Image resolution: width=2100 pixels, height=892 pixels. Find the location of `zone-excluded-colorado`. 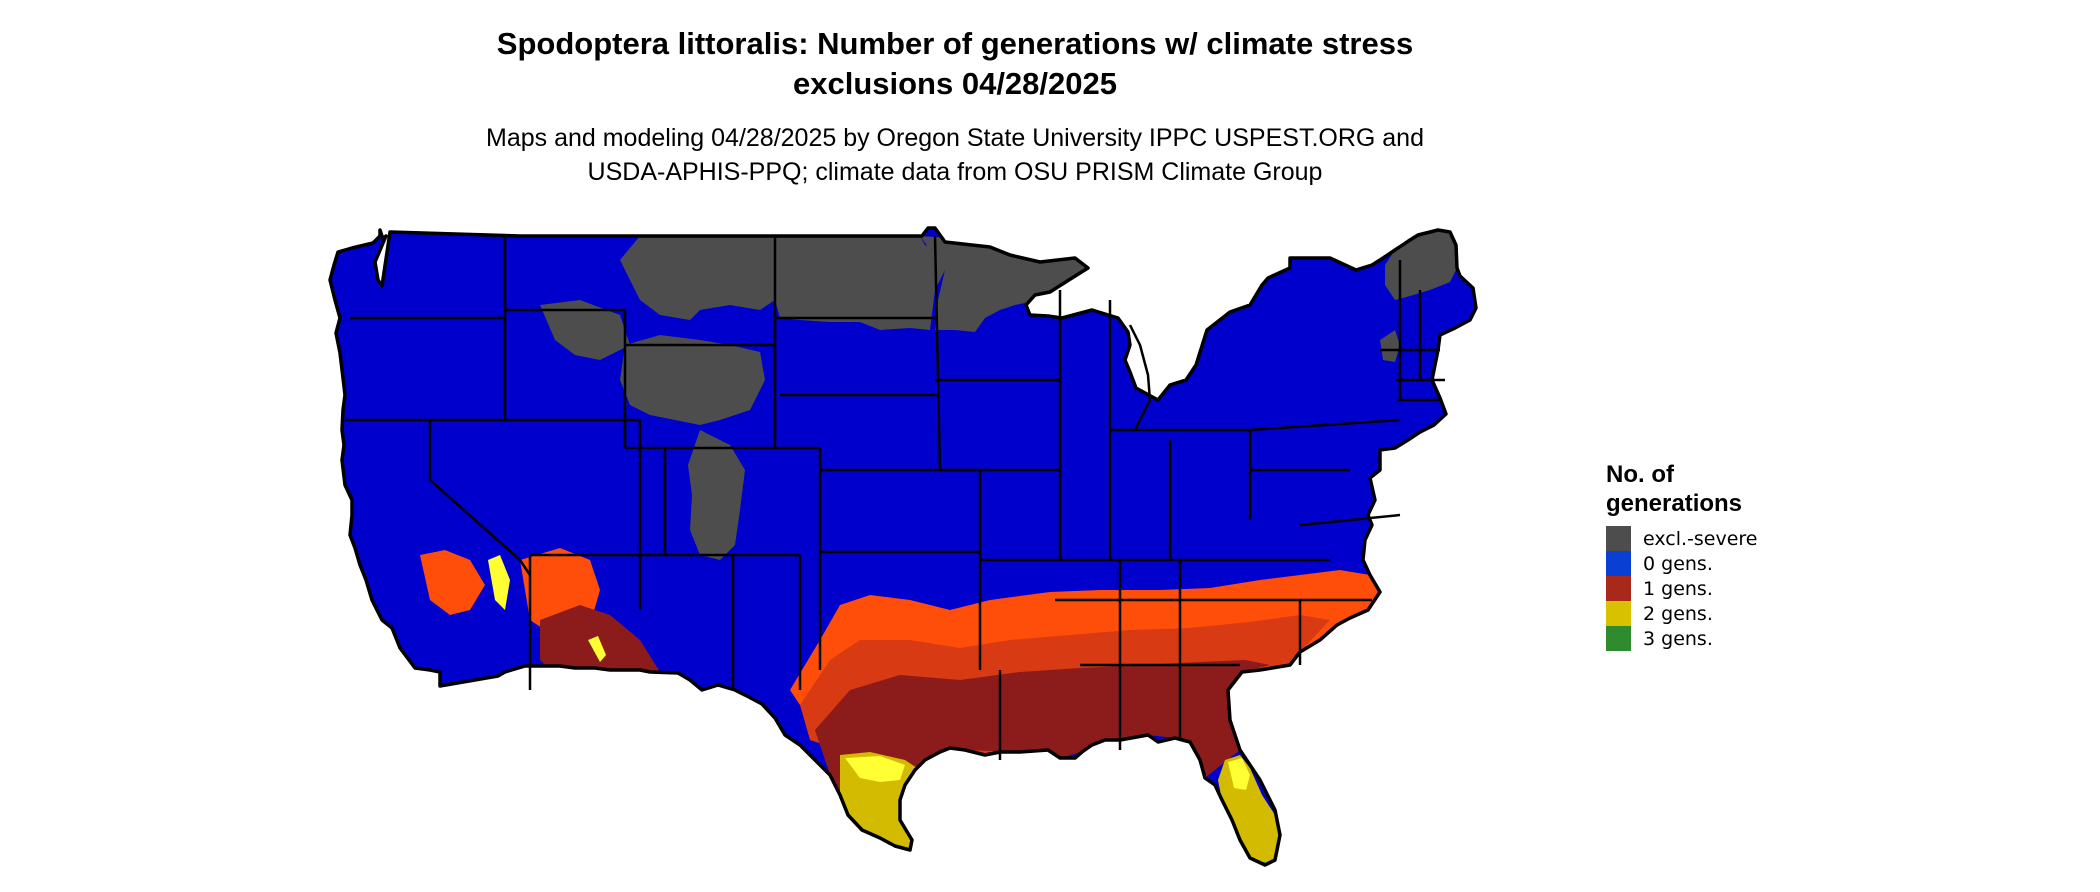

zone-excluded-colorado is located at coordinates (716, 495).